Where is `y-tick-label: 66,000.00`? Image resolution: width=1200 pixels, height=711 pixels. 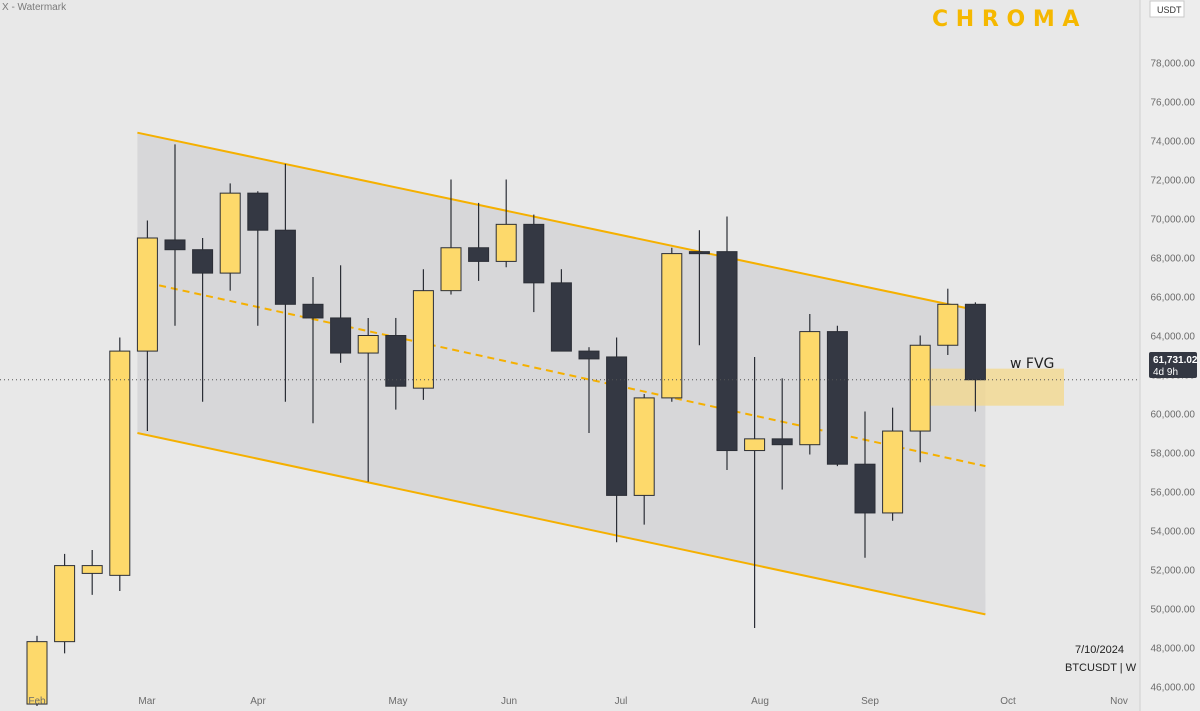 y-tick-label: 66,000.00 is located at coordinates (1173, 298).